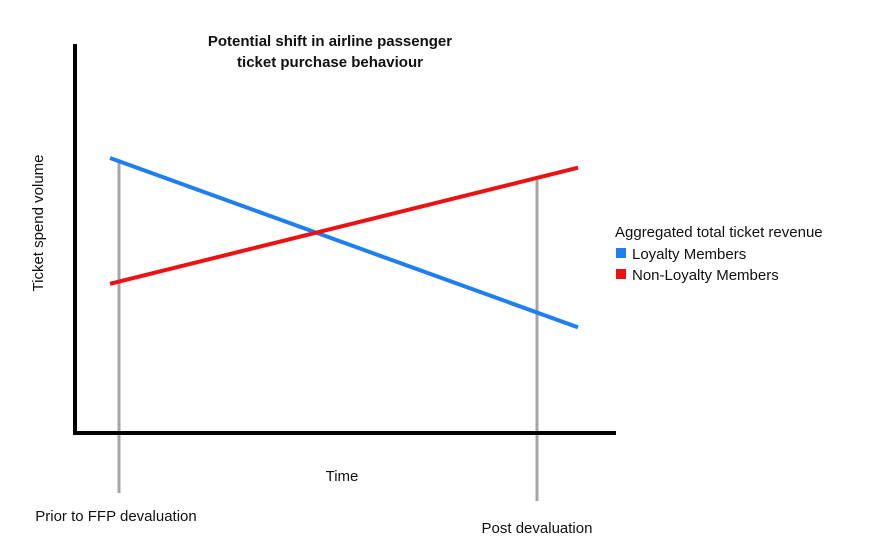  I want to click on legend-swatch-non-loyalty, so click(621, 274).